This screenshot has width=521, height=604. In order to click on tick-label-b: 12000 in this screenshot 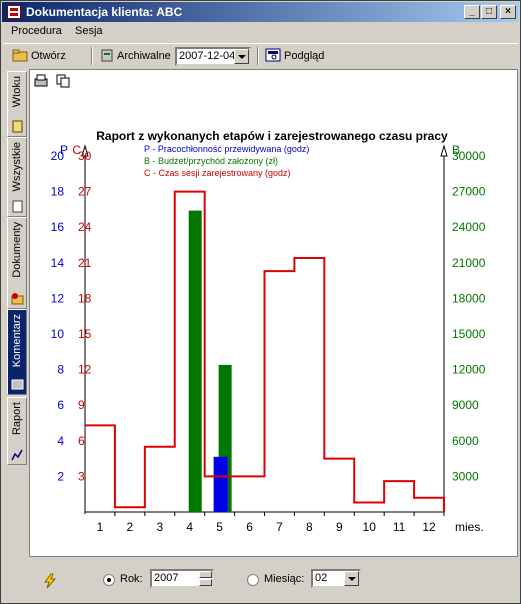, I will do `click(469, 370)`.